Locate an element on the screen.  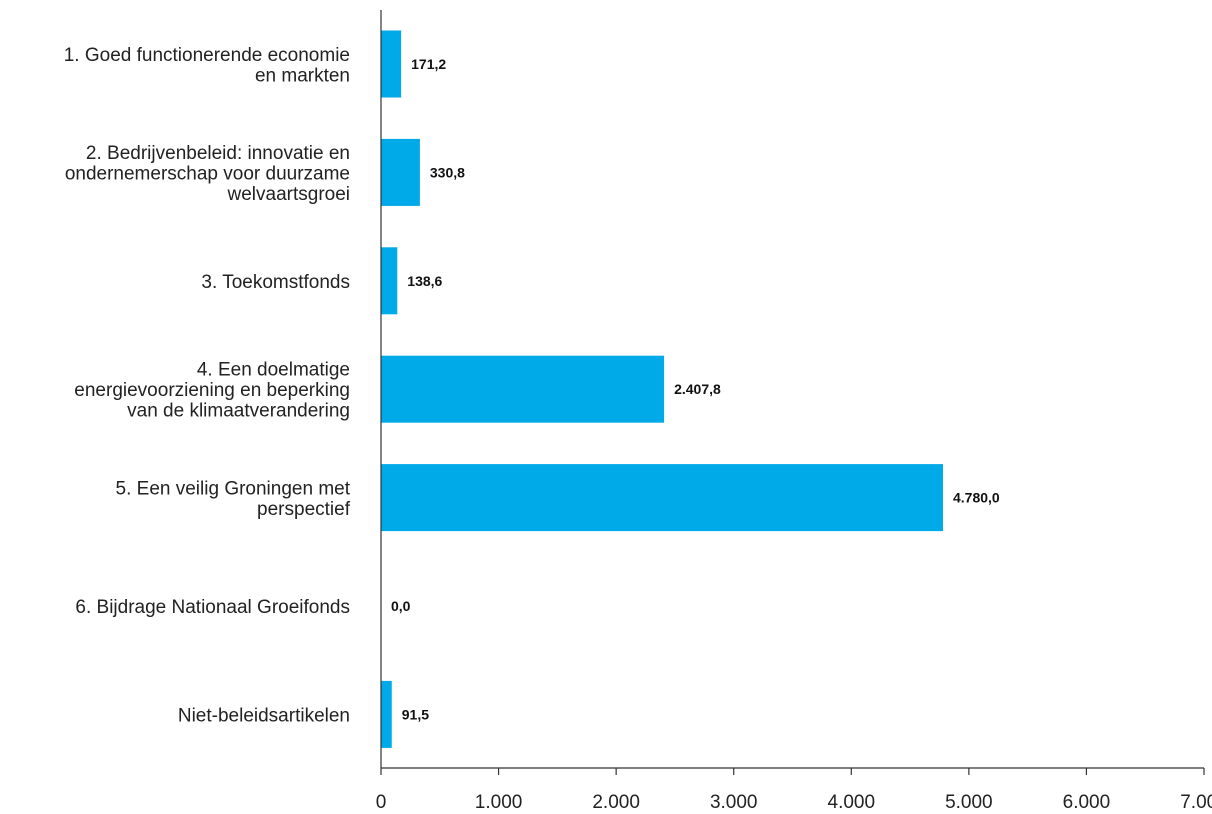
x-tick-label: 1.000 is located at coordinates (499, 802).